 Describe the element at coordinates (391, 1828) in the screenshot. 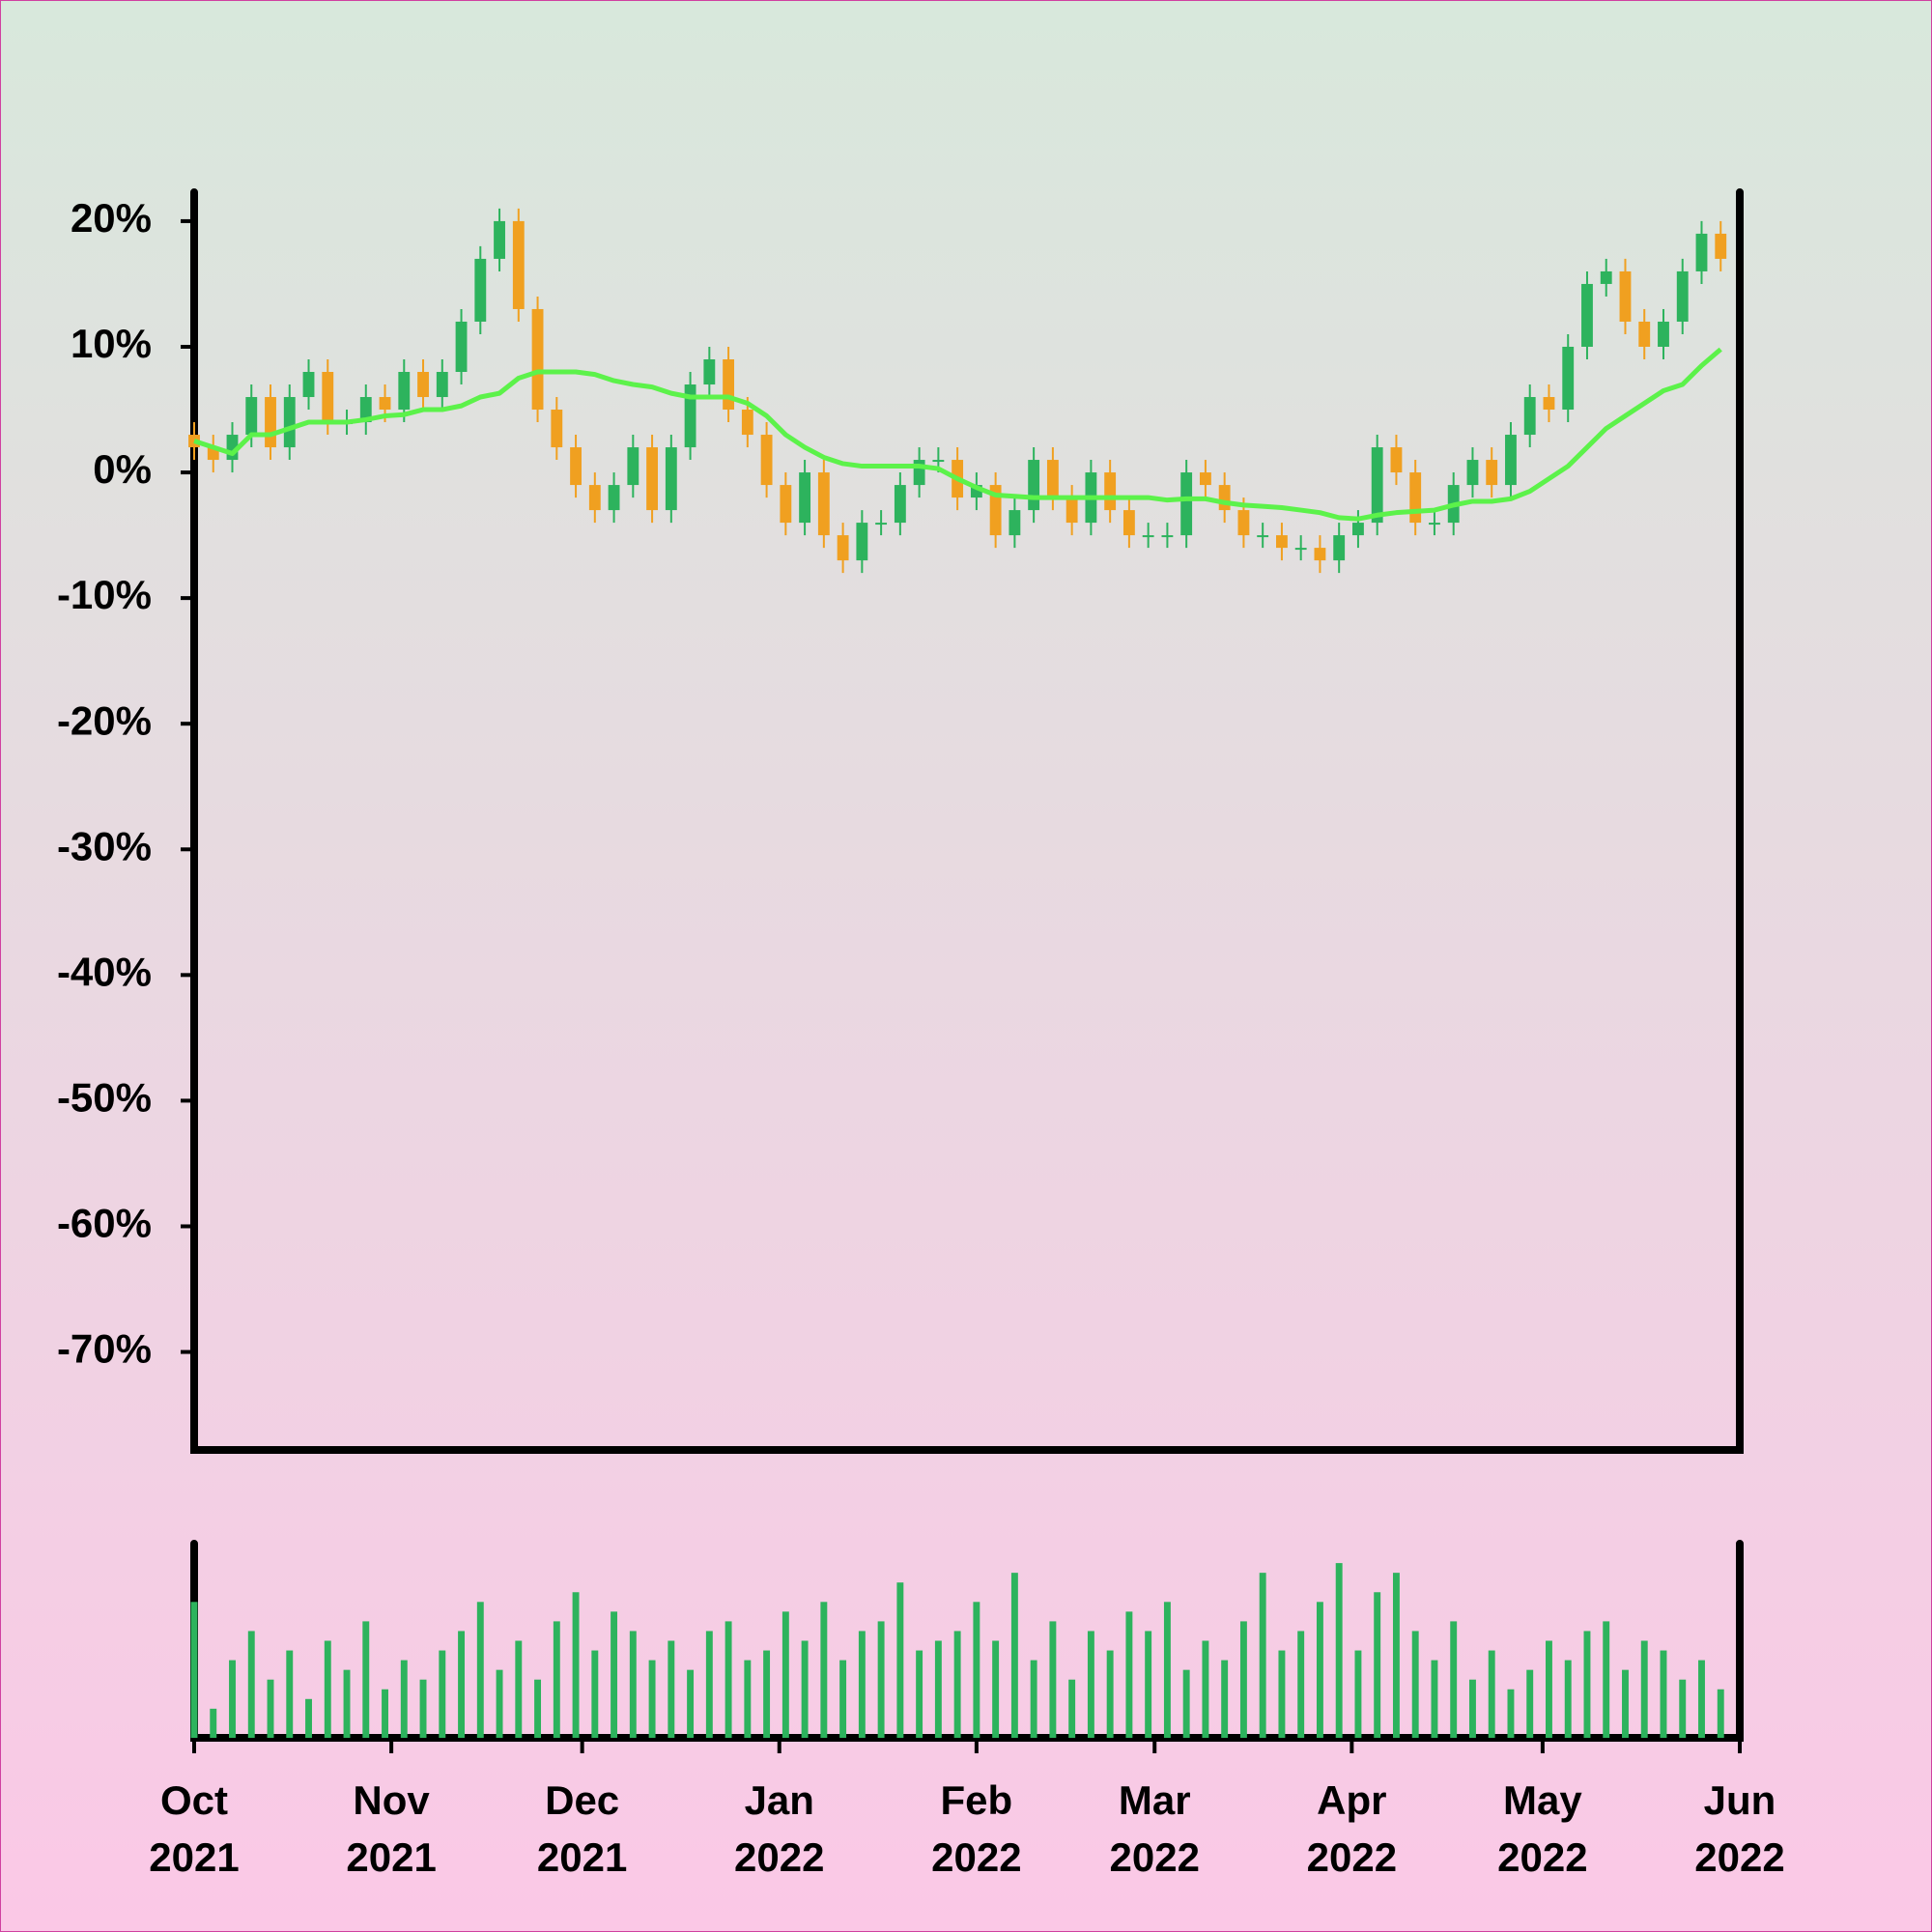

I see `x-tick-label: Nov 2021` at that location.